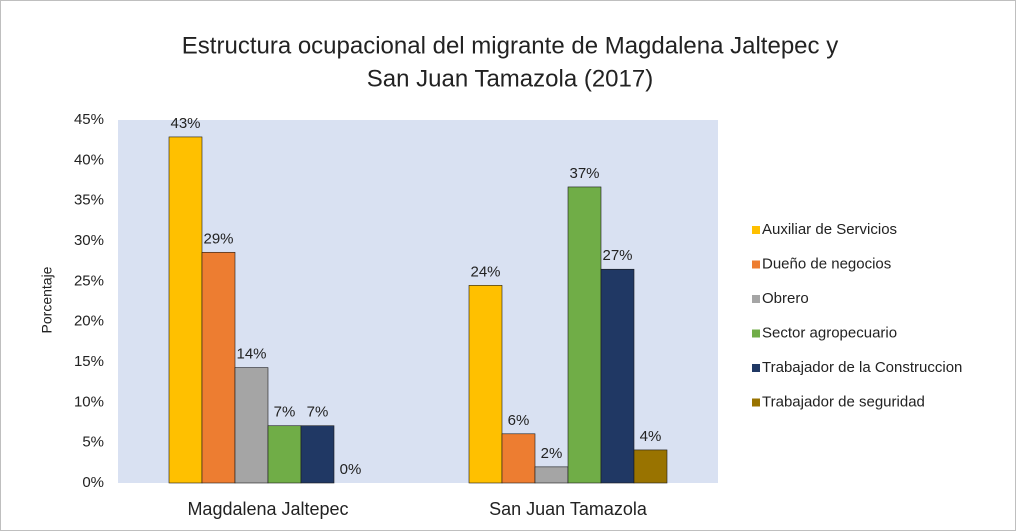  I want to click on x-tick-label: Magdalena Jaltepec, so click(267, 509).